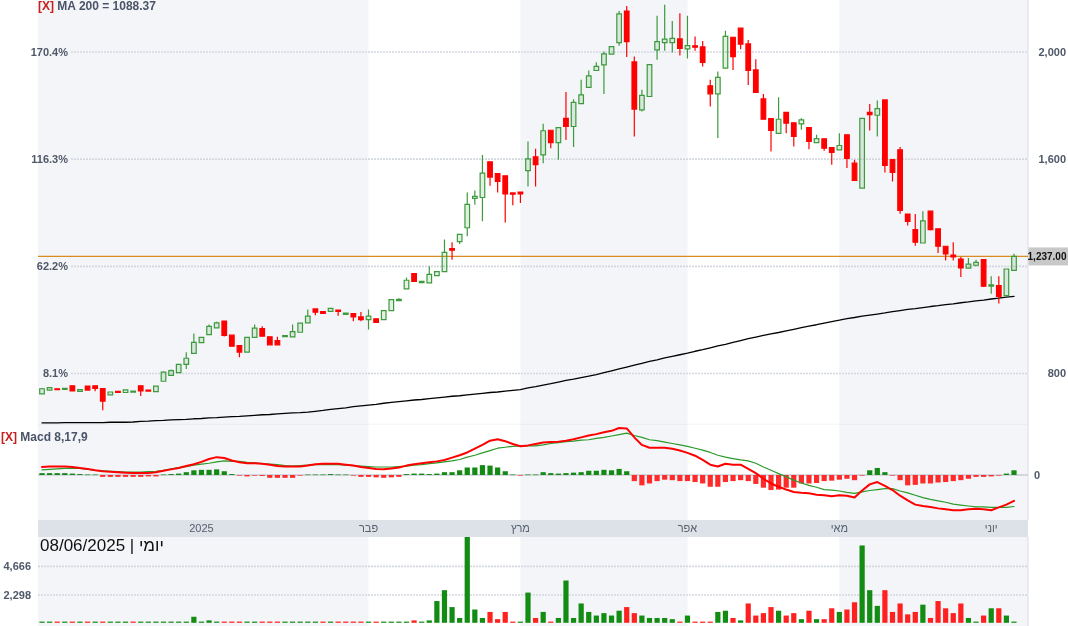 The width and height of the screenshot is (1068, 626). What do you see at coordinates (839, 528) in the screenshot?
I see `x-tick-label: מאי` at bounding box center [839, 528].